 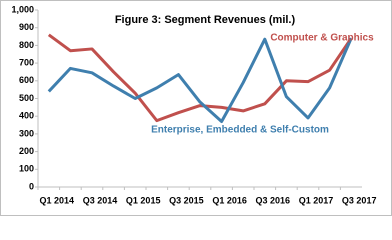 What do you see at coordinates (240, 130) in the screenshot?
I see `series-annotation: Enterprise, Embedded & Self-Custom` at bounding box center [240, 130].